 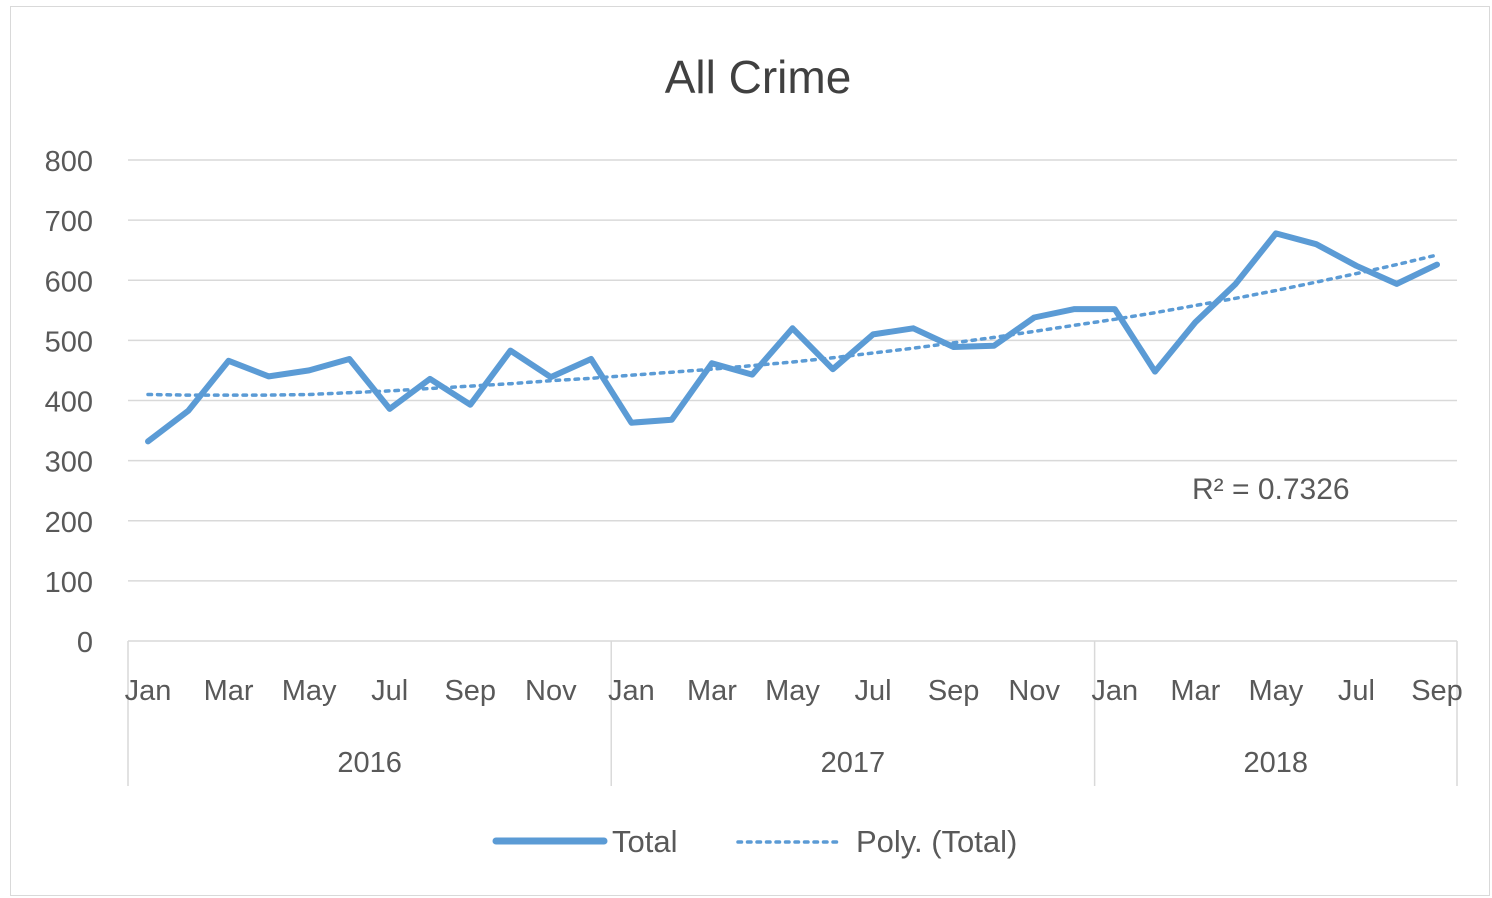 I want to click on y-tick-label: 100, so click(x=69, y=583).